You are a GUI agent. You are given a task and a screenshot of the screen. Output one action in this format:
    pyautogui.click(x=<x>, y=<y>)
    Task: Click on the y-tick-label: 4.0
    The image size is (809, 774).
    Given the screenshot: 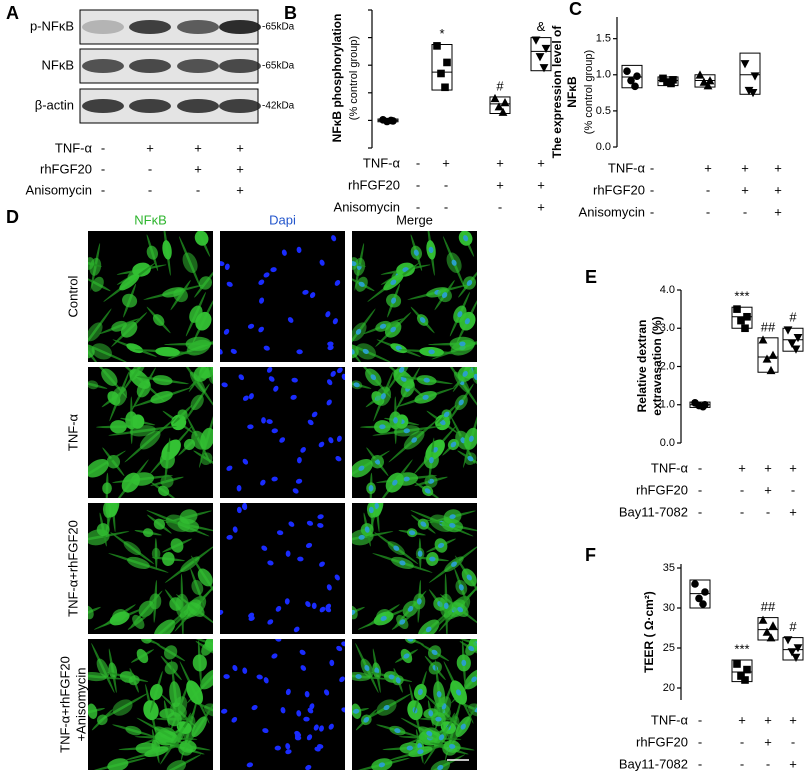 What is the action you would take?
    pyautogui.click(x=667, y=290)
    